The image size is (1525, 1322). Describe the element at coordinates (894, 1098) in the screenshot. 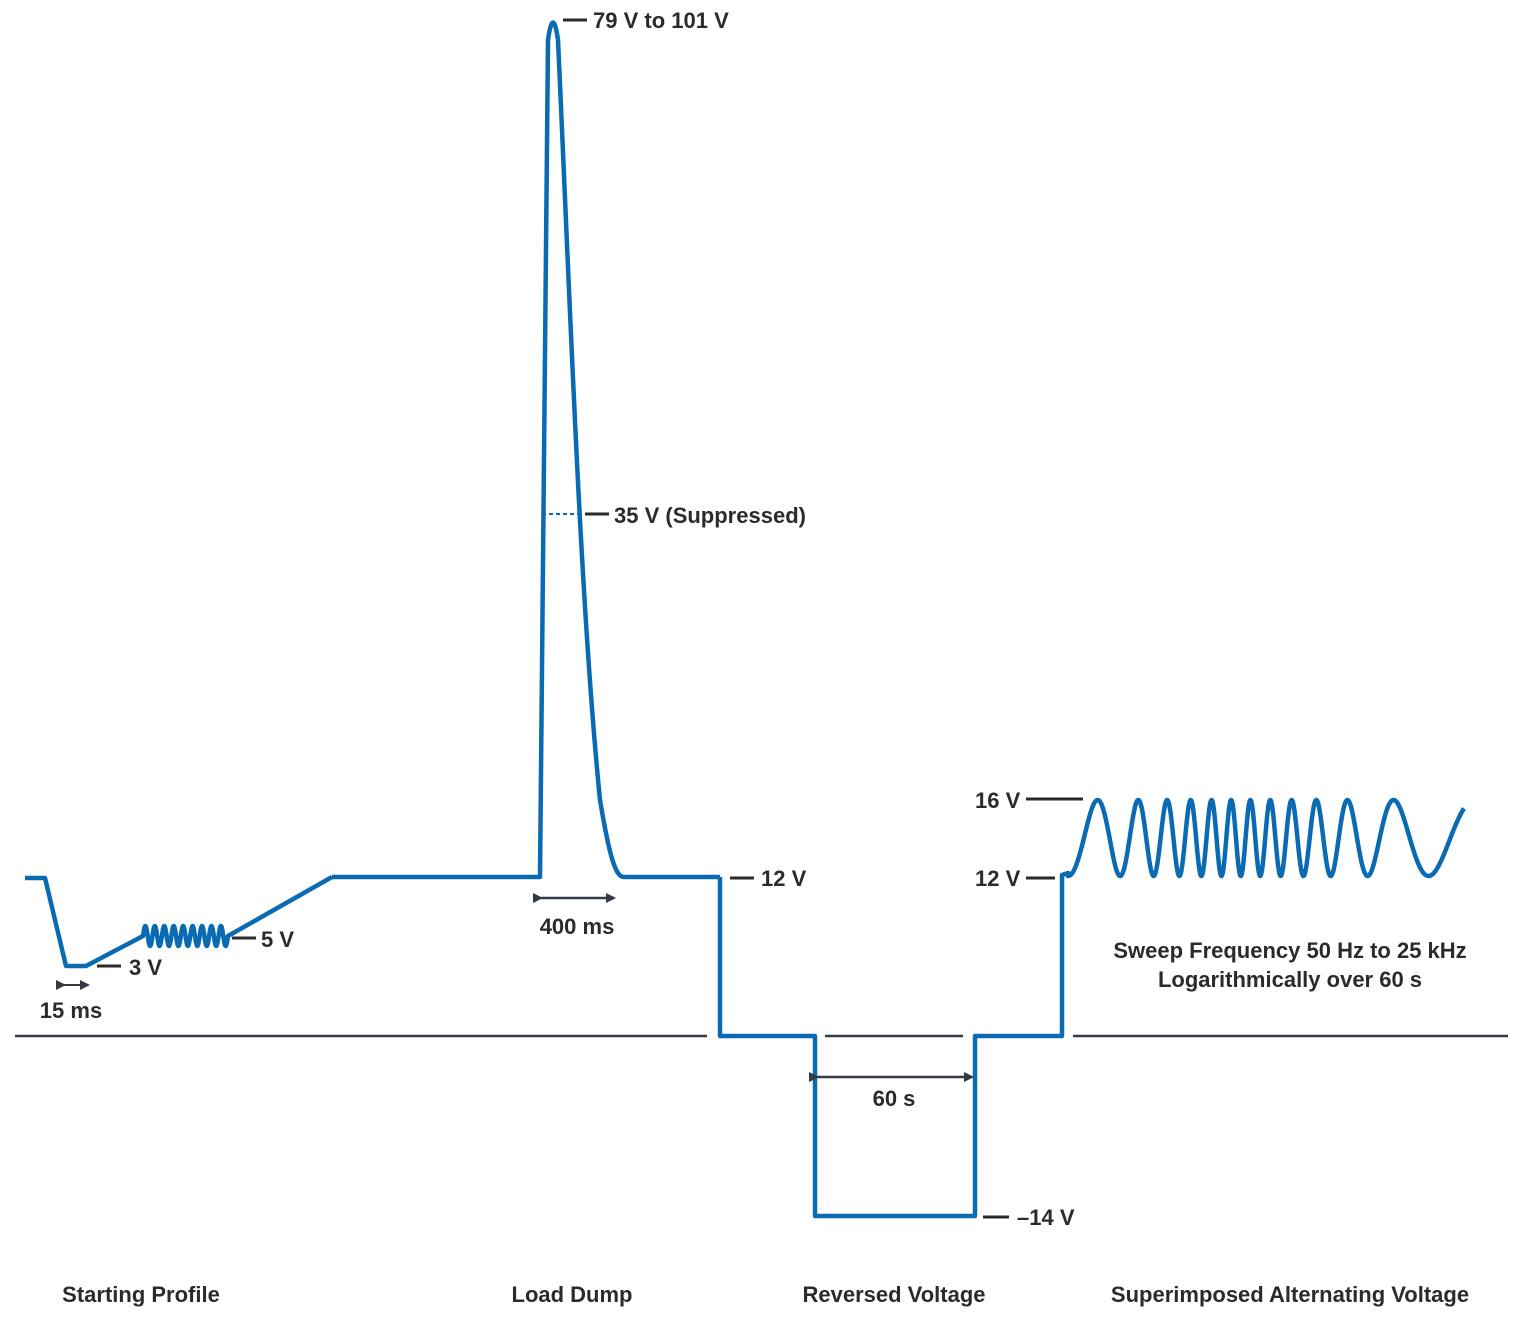

I see `label-60s: 60 s` at that location.